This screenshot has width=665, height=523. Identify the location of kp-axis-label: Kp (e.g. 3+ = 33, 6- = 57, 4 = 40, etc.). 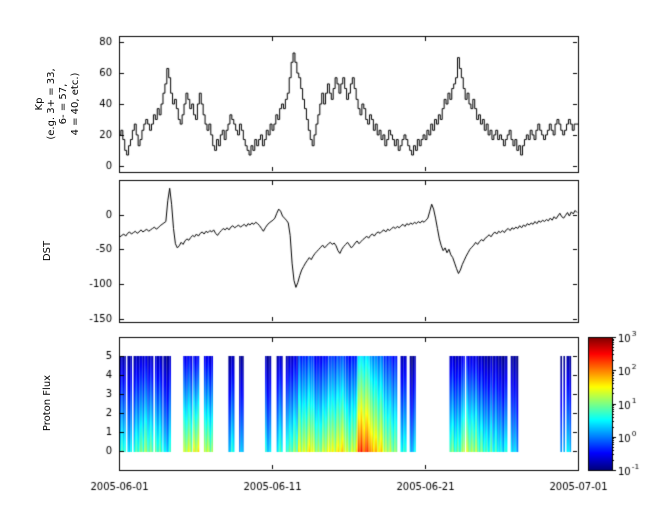
(58, 103).